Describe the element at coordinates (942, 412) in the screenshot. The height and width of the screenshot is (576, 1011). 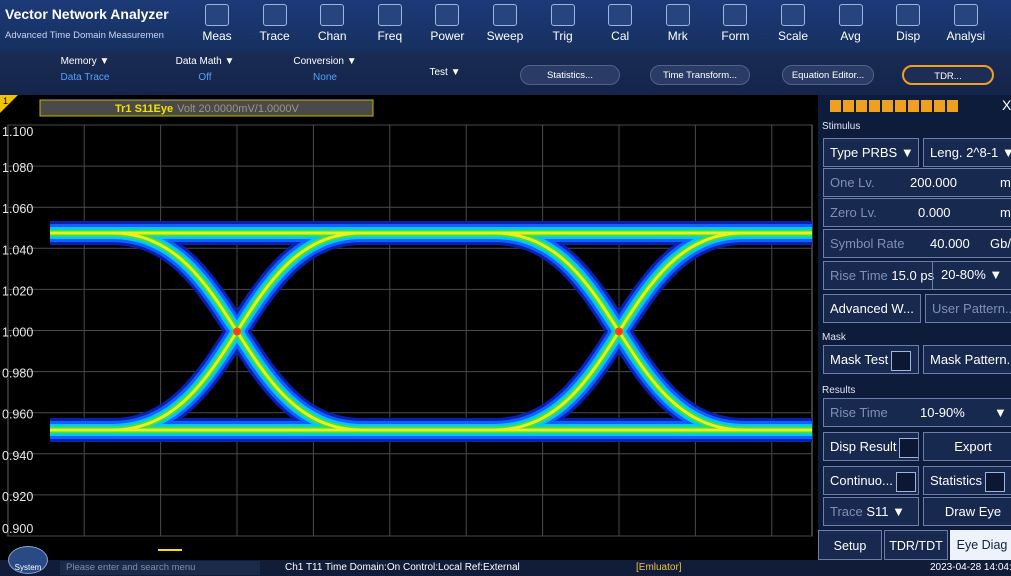
I see `value: 10-90%` at that location.